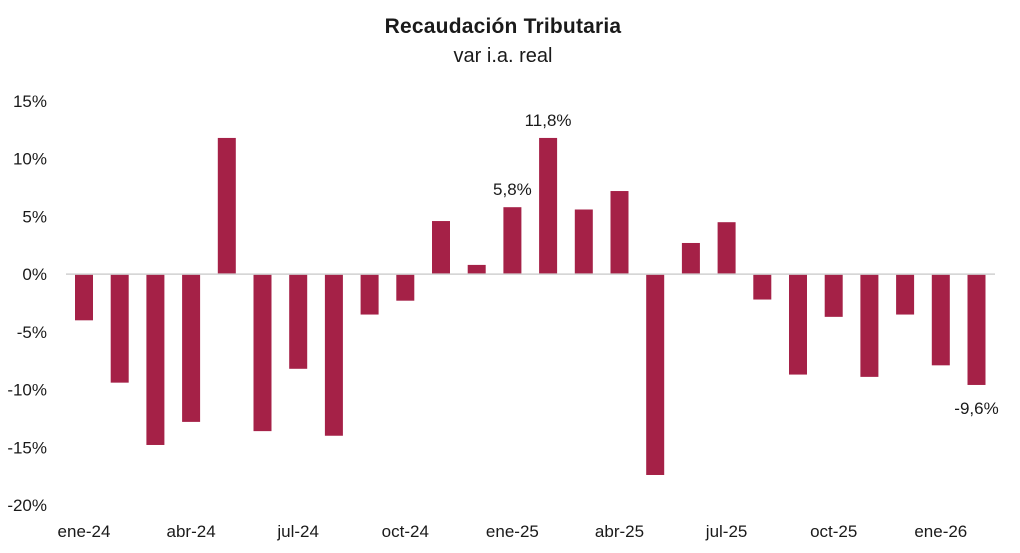  Describe the element at coordinates (297, 531) in the screenshot. I see `x-tick-label: jul-24` at that location.